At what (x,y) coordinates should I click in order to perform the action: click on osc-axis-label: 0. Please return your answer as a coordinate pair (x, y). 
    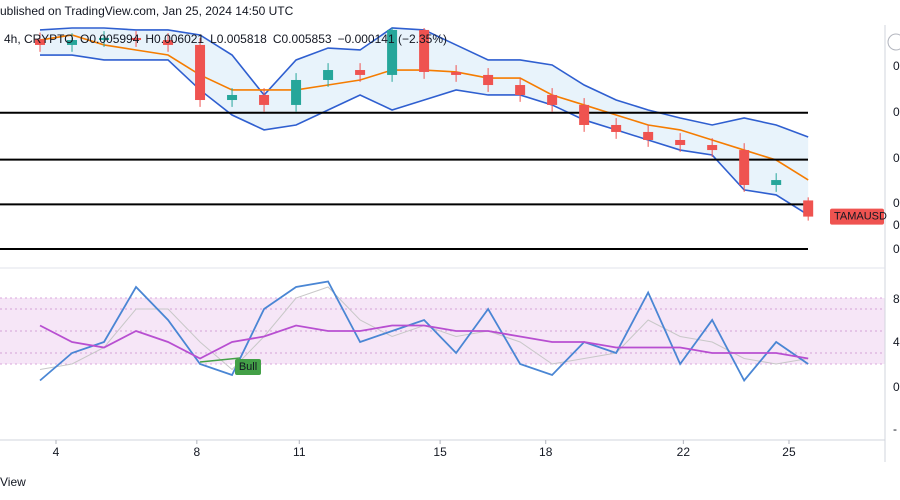
    Looking at the image, I should click on (896, 387).